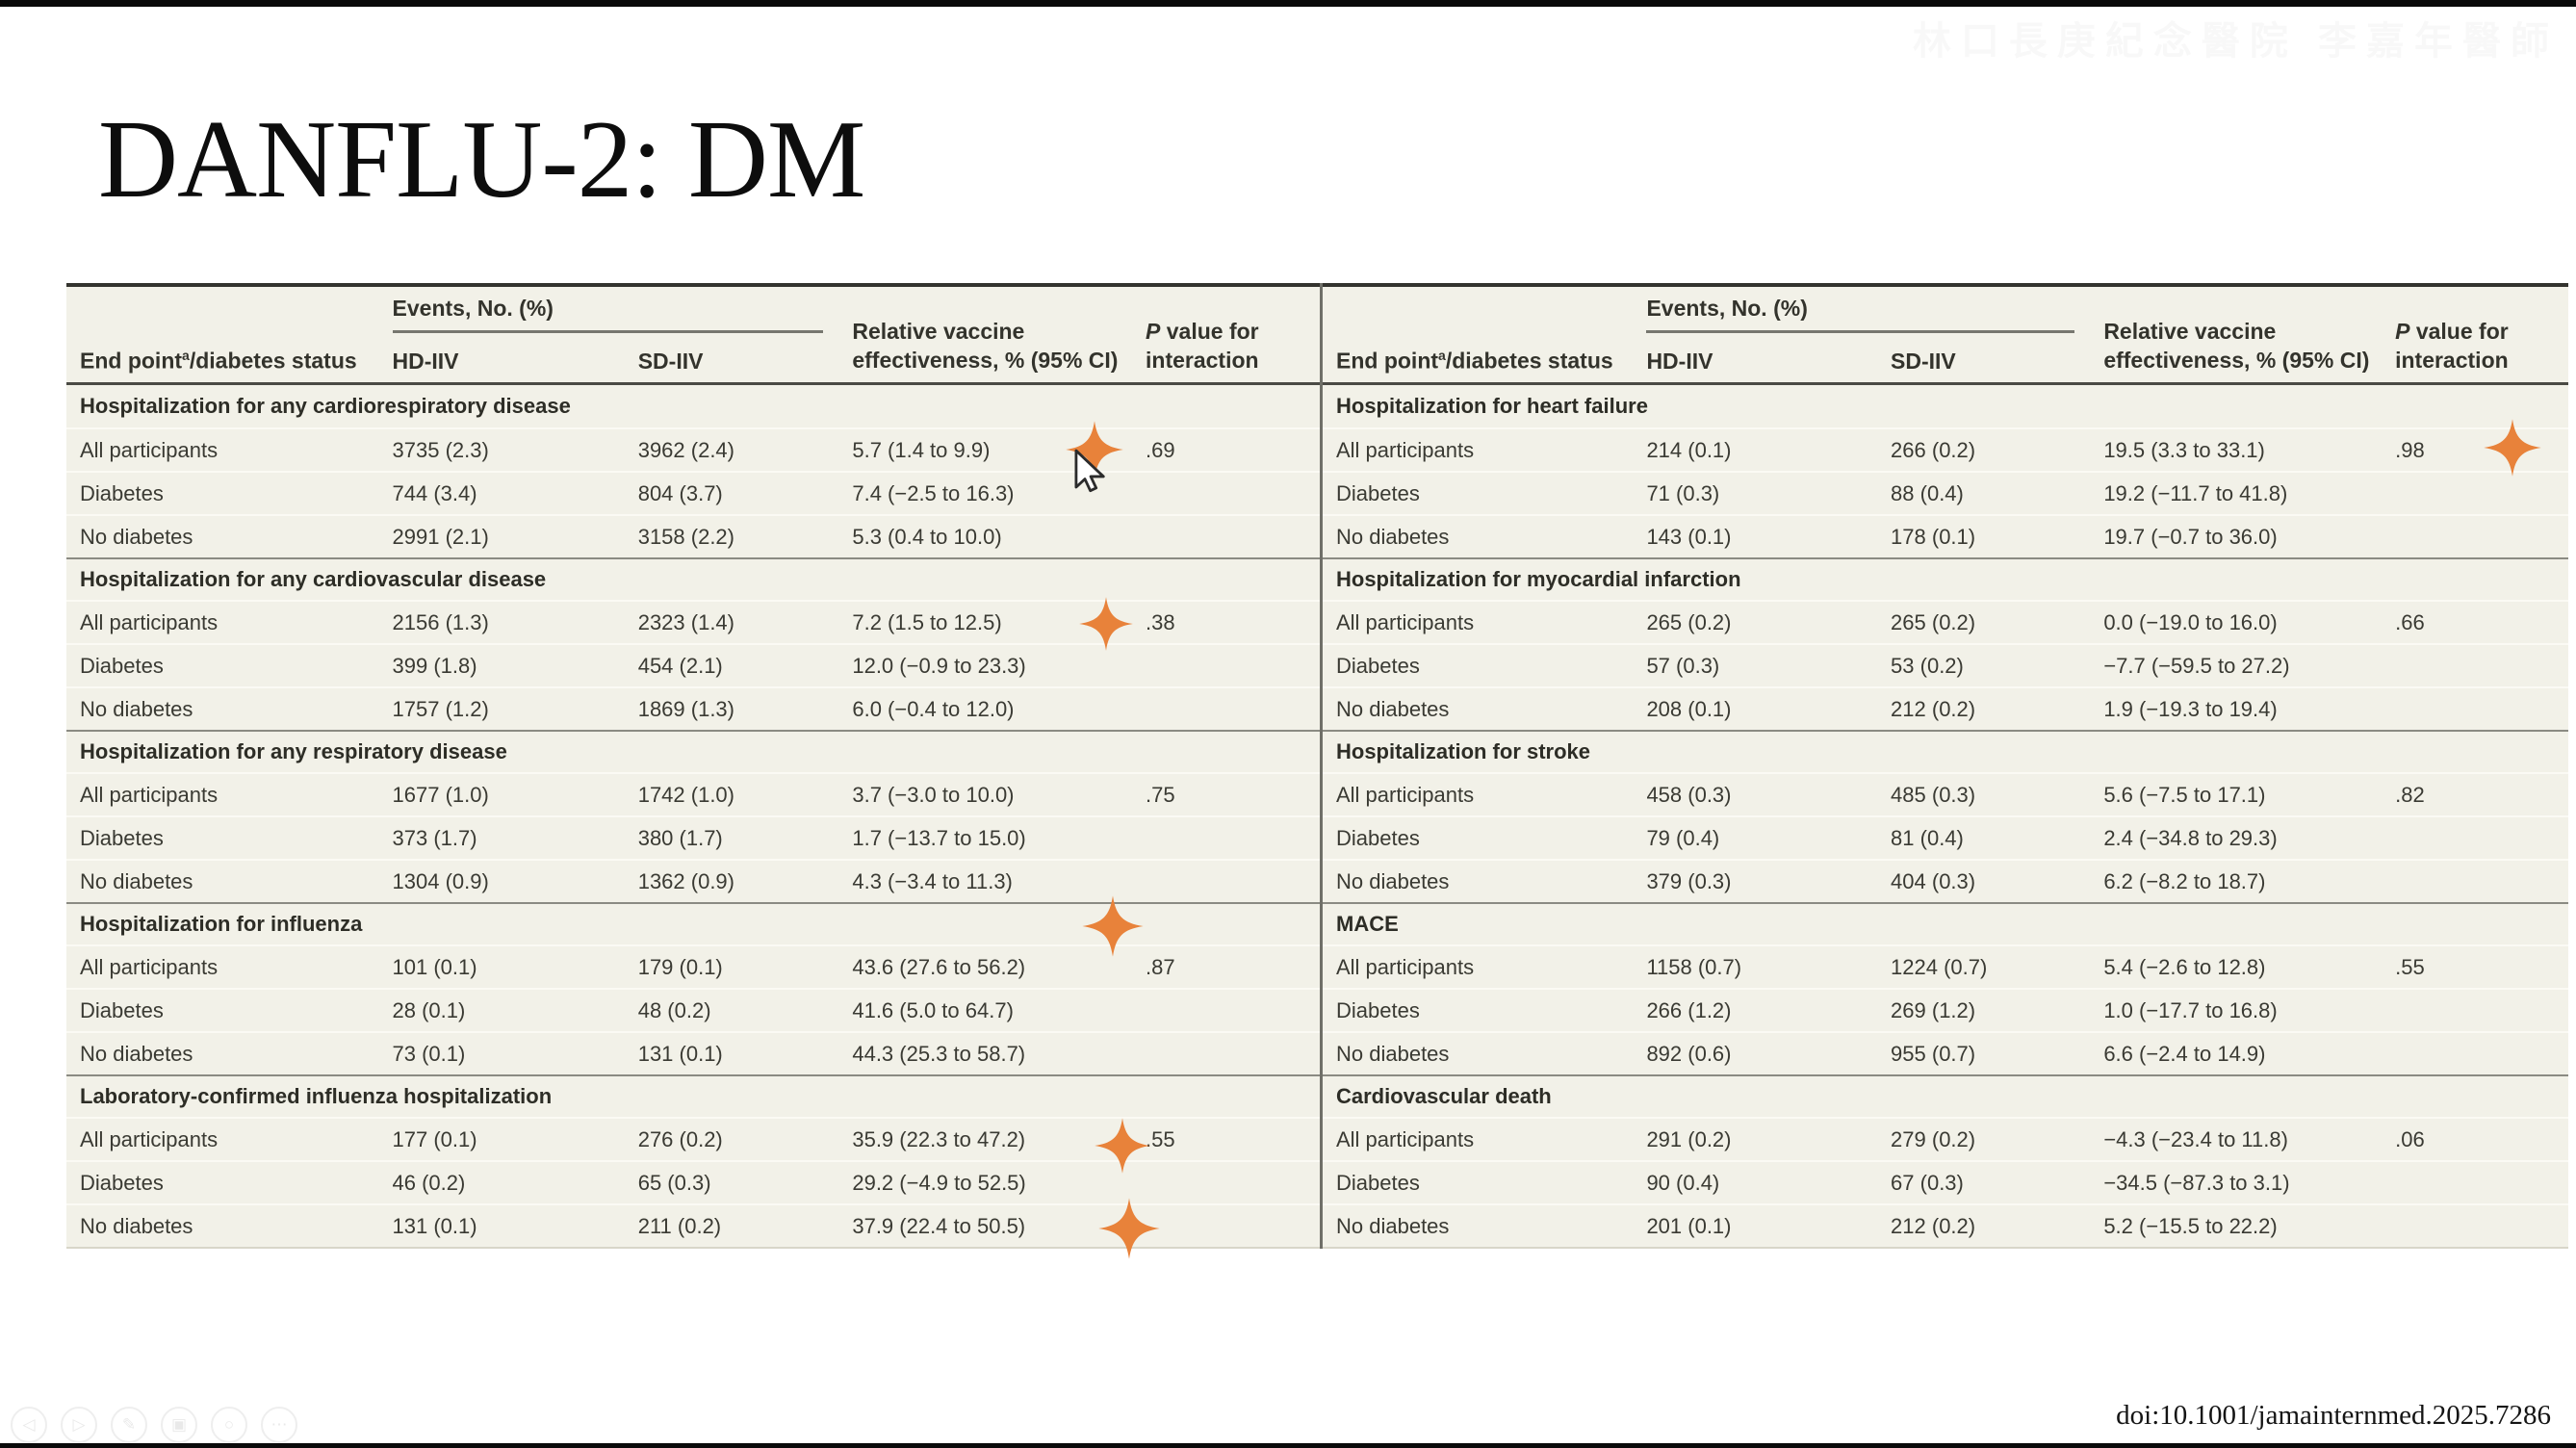  What do you see at coordinates (1160, 794) in the screenshot?
I see `p-value: .75` at bounding box center [1160, 794].